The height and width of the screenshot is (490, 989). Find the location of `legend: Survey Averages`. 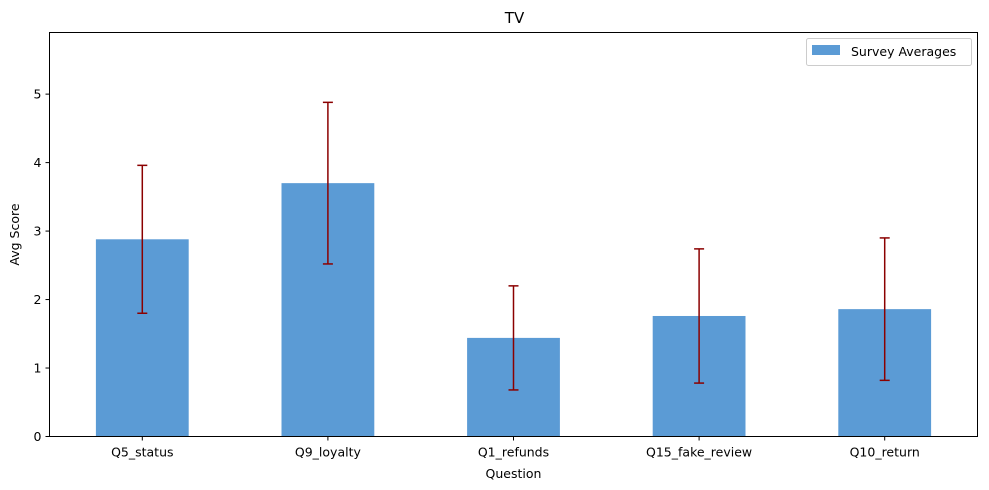

legend: Survey Averages is located at coordinates (889, 52).